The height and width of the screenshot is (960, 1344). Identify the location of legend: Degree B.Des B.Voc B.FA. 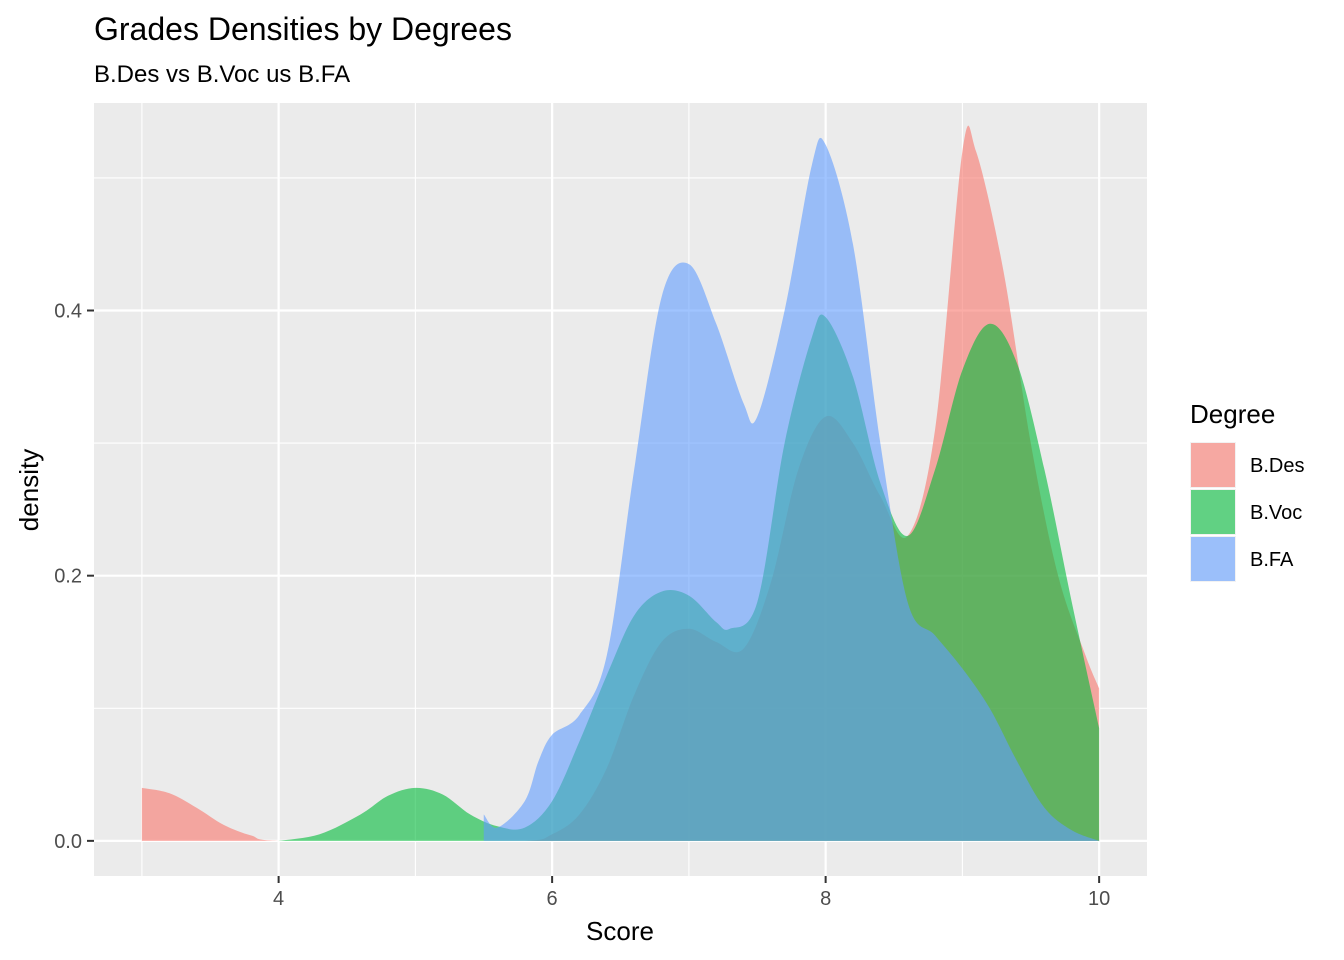
(1247, 490).